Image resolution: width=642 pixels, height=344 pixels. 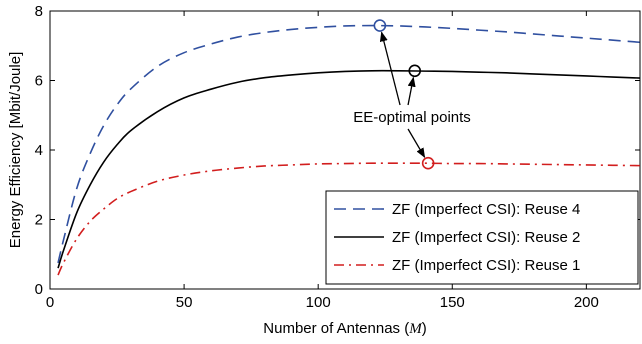 What do you see at coordinates (586, 302) in the screenshot?
I see `x-tick-label: 200` at bounding box center [586, 302].